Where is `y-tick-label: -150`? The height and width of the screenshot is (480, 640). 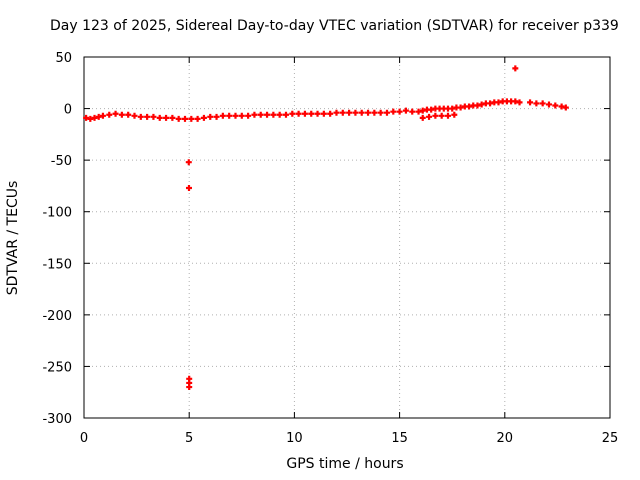
y-tick-label: -150 is located at coordinates (57, 264).